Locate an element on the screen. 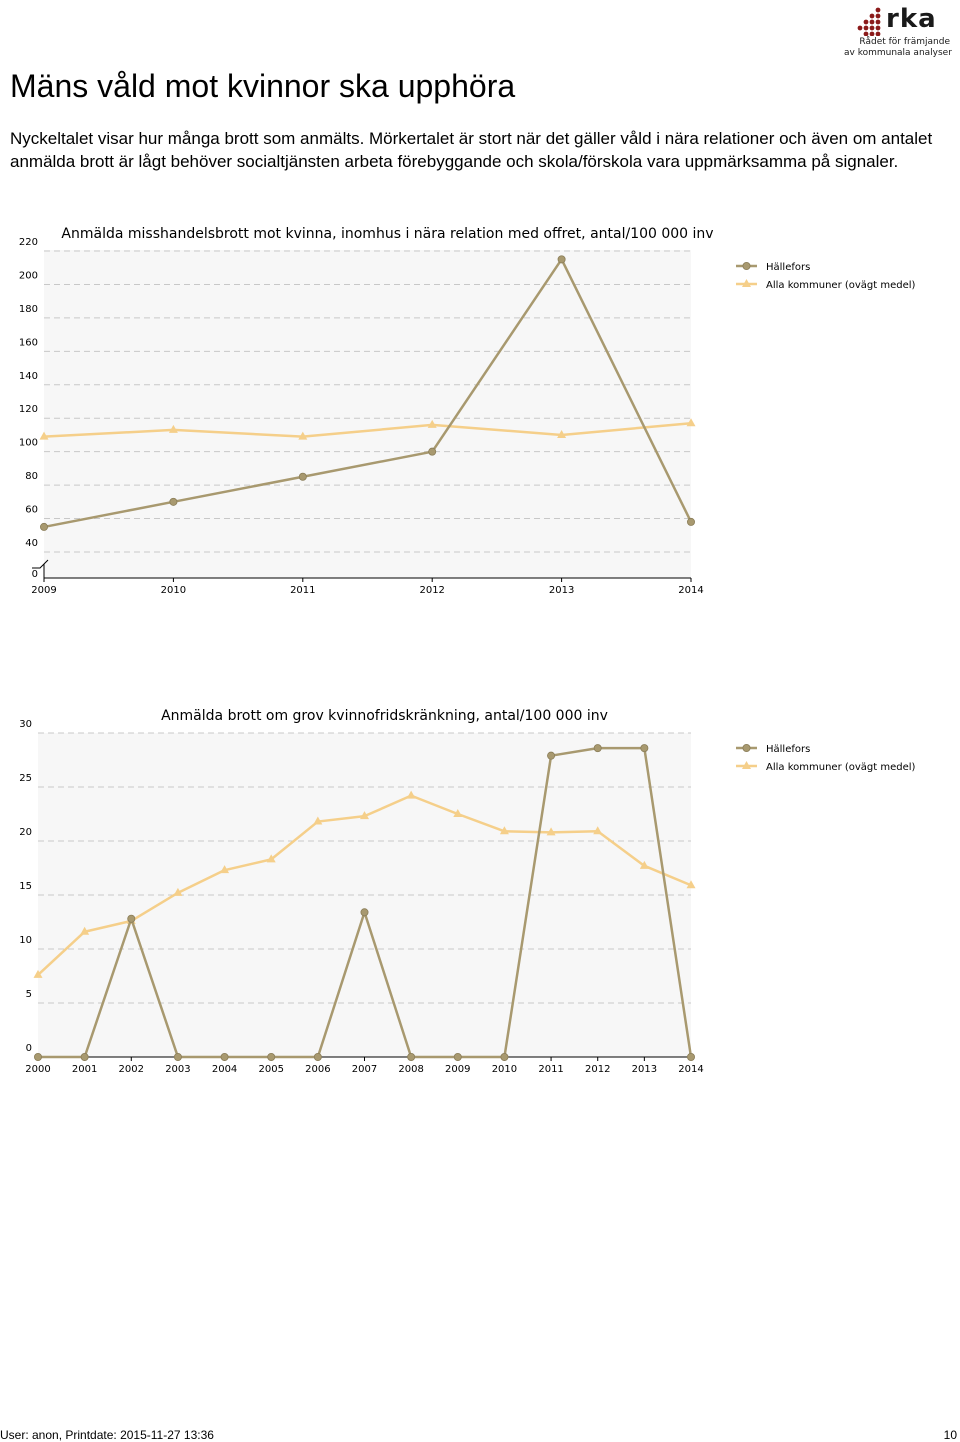 The width and height of the screenshot is (960, 1442). y-tick-label: 15 is located at coordinates (25, 886).